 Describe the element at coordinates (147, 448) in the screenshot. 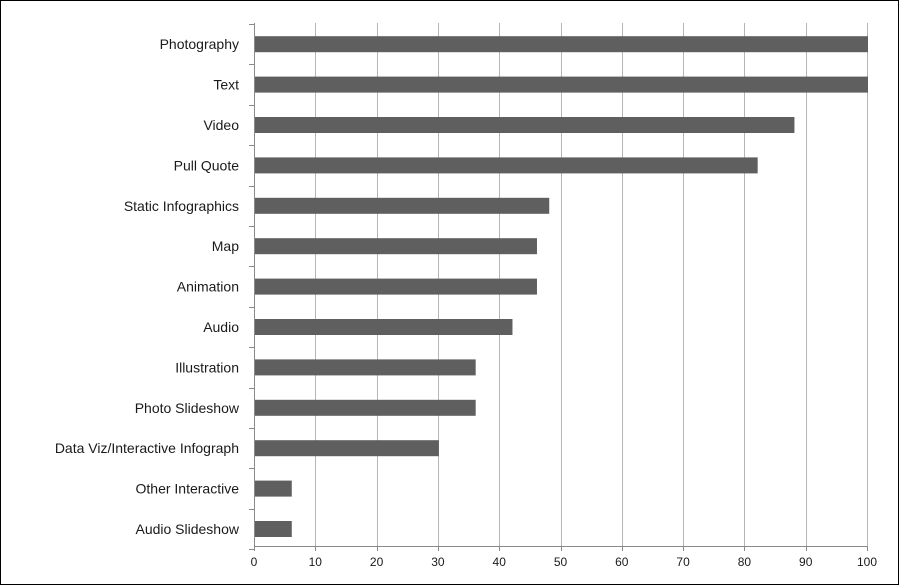

I see `category-label: Data Viz/Interactive Infograph` at that location.